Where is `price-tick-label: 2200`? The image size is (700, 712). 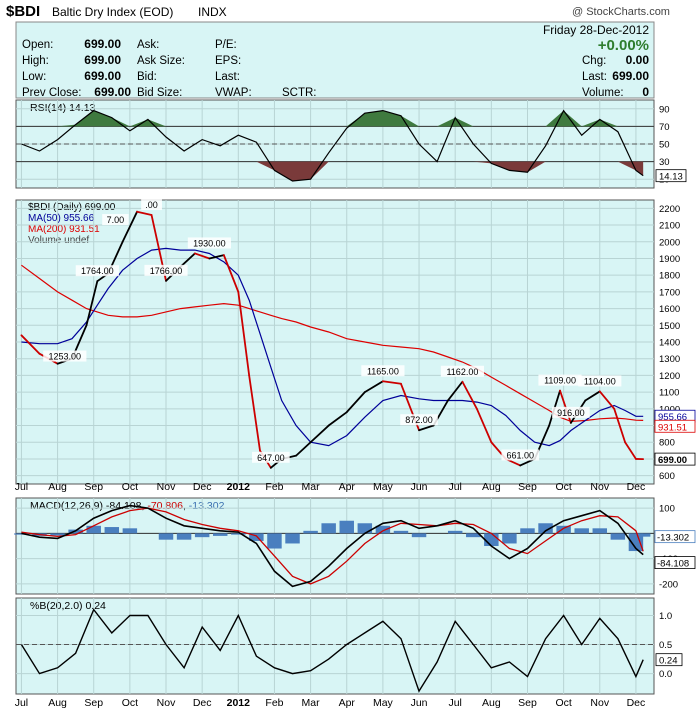 price-tick-label: 2200 is located at coordinates (669, 209).